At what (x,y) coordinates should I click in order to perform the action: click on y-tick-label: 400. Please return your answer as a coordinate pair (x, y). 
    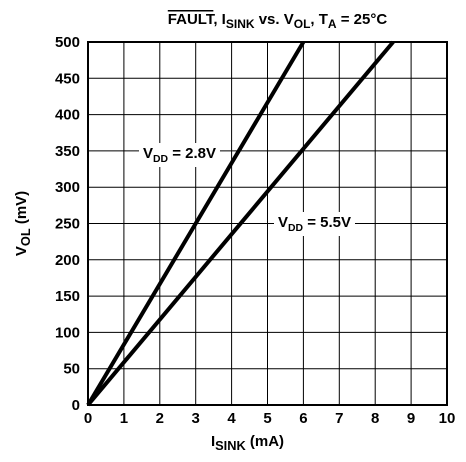
    Looking at the image, I should click on (67, 115).